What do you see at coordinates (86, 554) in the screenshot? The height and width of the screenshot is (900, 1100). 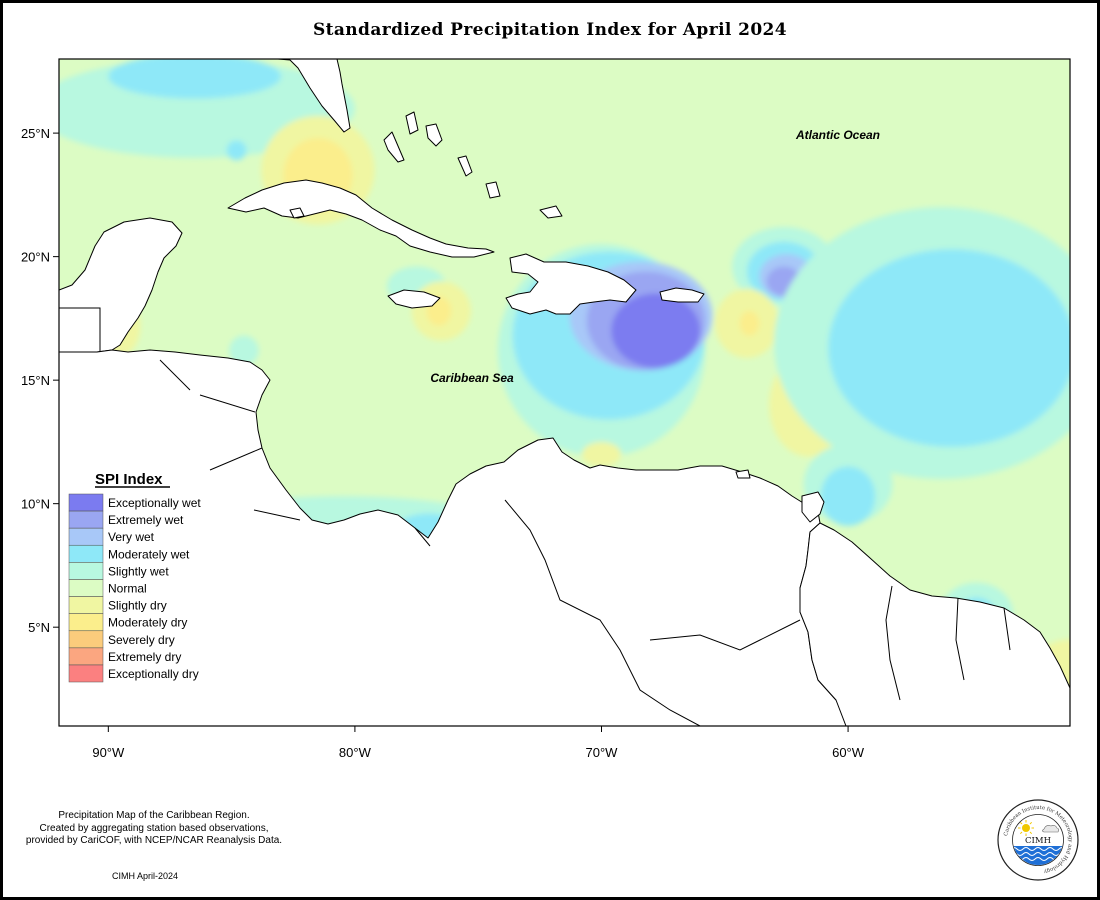 I see `legend-swatch-moderately-wet` at bounding box center [86, 554].